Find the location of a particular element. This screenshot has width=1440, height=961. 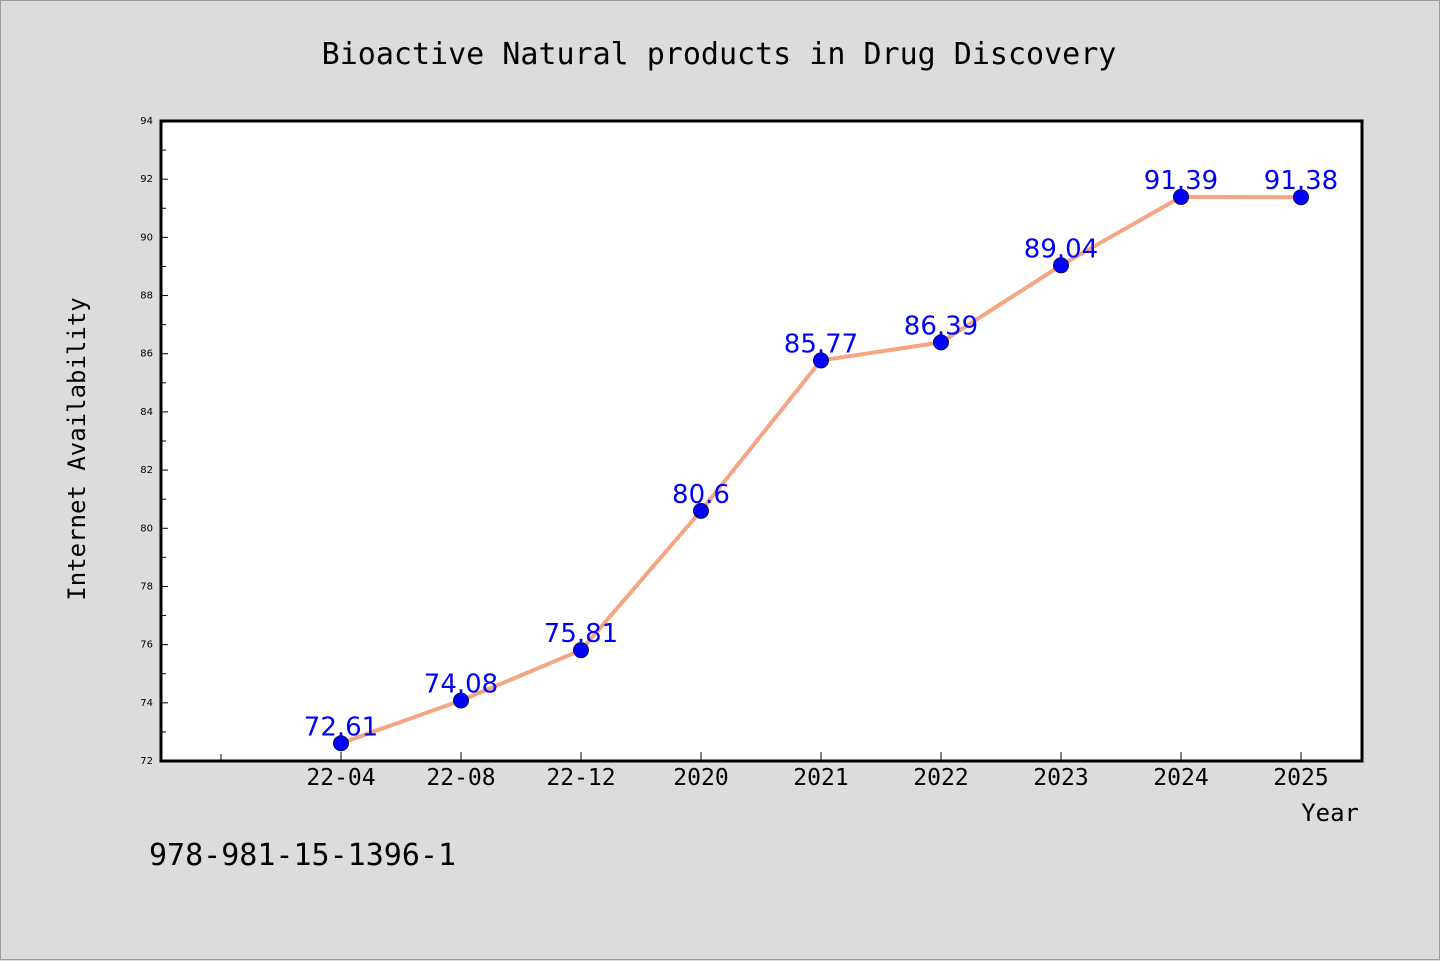

x-tick-label: 22-12 is located at coordinates (580, 778).